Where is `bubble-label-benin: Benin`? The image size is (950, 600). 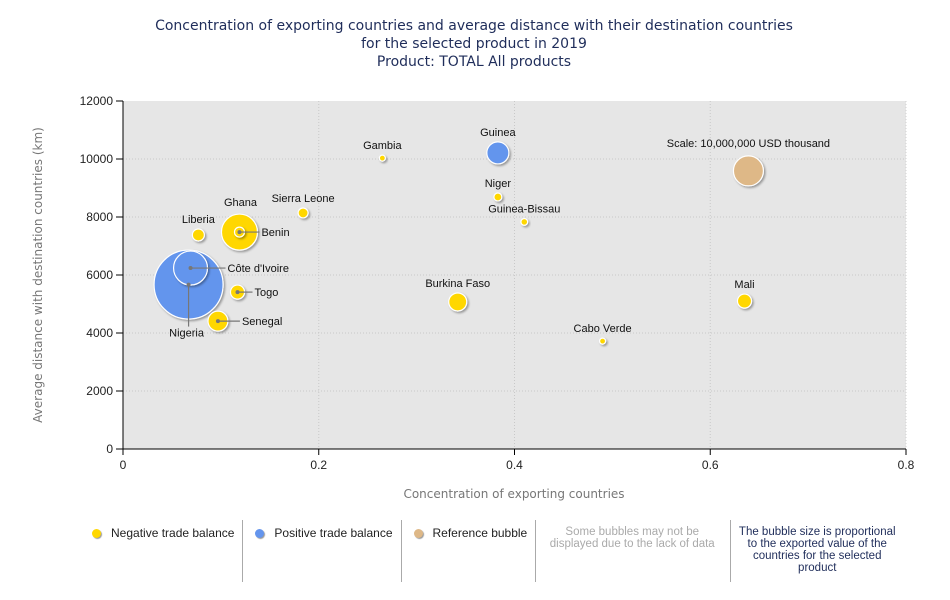
bubble-label-benin: Benin is located at coordinates (275, 233).